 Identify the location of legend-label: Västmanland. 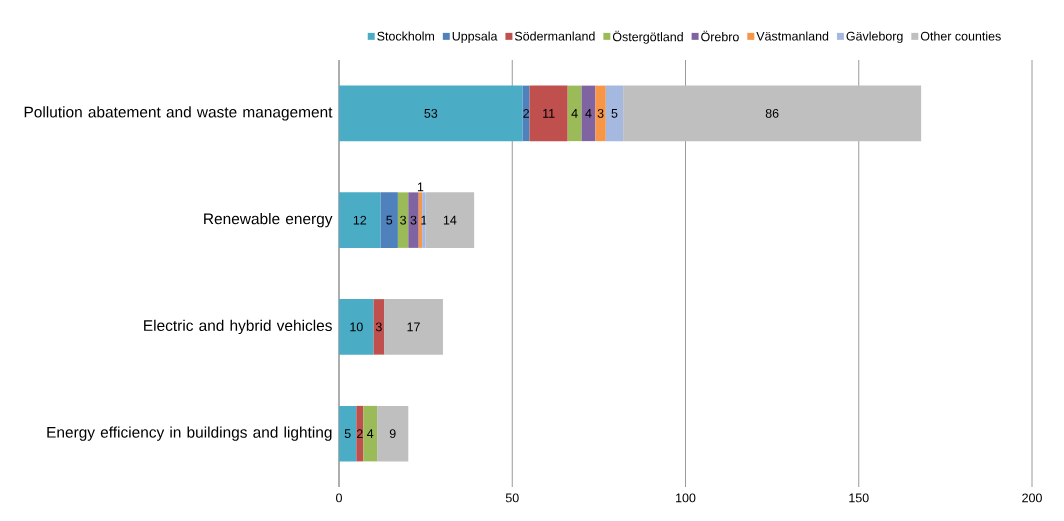
(792, 36).